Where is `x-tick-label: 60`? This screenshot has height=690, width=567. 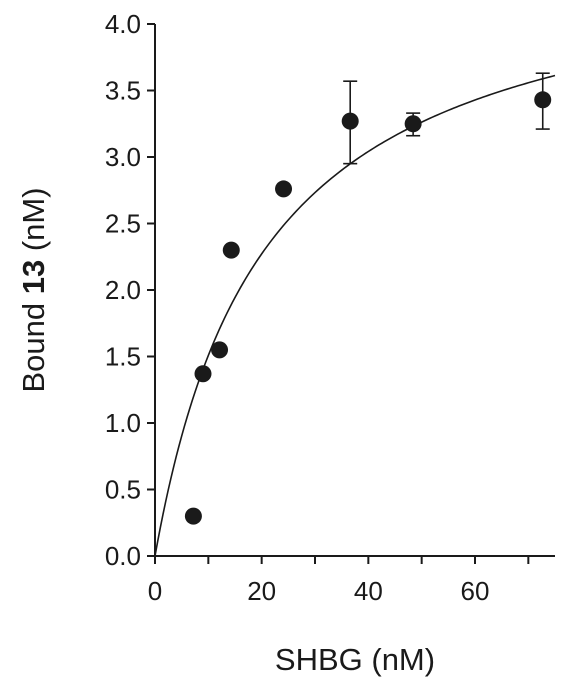
x-tick-label: 60 is located at coordinates (475, 591).